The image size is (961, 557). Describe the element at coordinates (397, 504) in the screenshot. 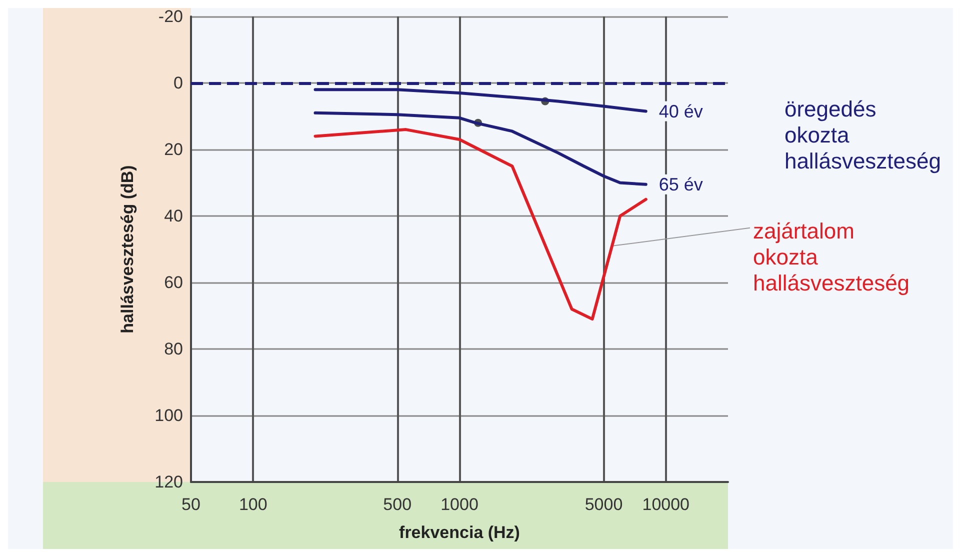

I see `x-tick-label: 500` at that location.